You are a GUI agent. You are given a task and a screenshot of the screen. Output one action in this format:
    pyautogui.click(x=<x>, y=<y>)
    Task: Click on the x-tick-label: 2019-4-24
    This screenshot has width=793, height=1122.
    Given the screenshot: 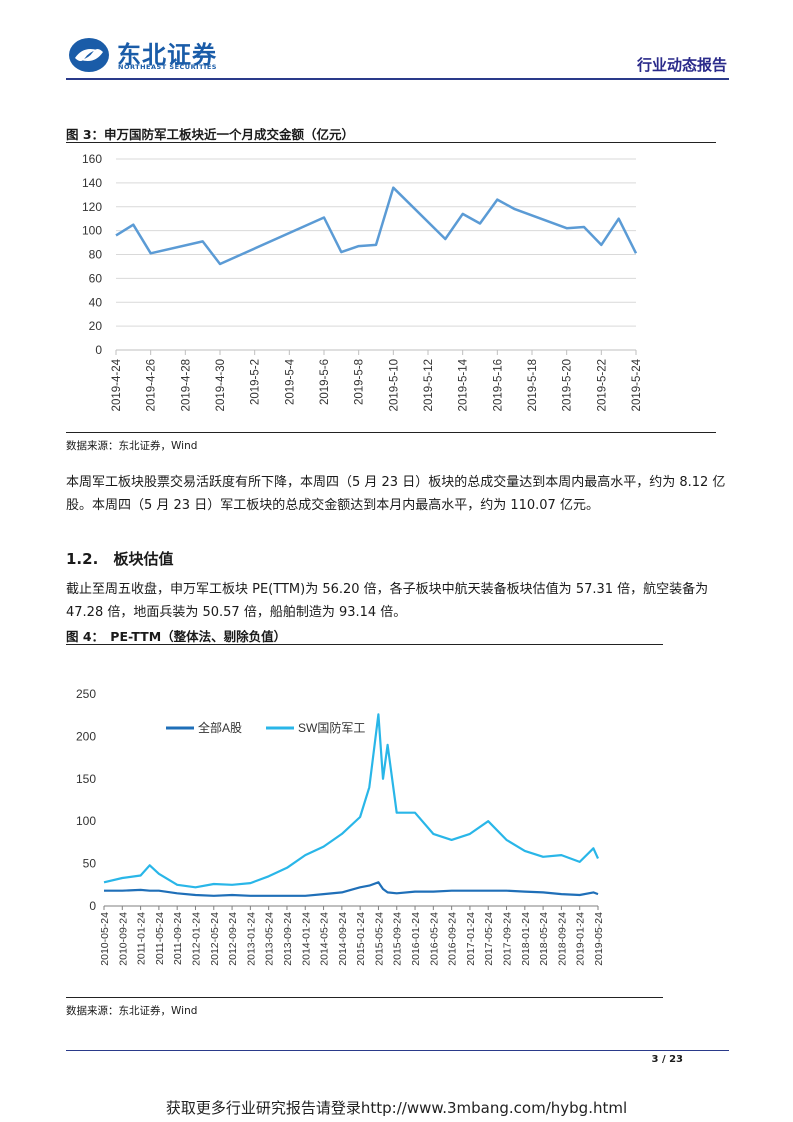 What is the action you would take?
    pyautogui.click(x=117, y=384)
    